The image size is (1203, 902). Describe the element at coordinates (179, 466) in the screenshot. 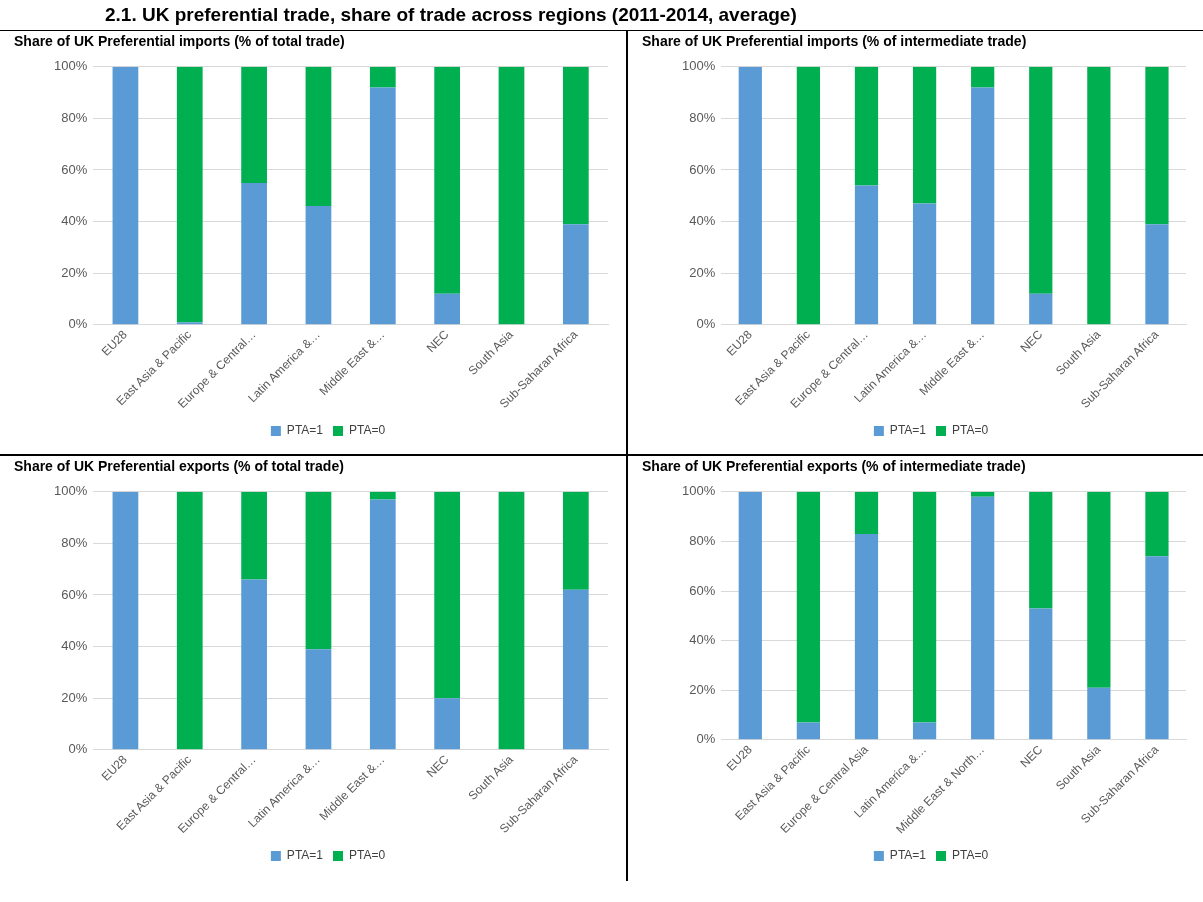

I see `chart-title: Share of UK Preferential exports (% of total trade)` at that location.